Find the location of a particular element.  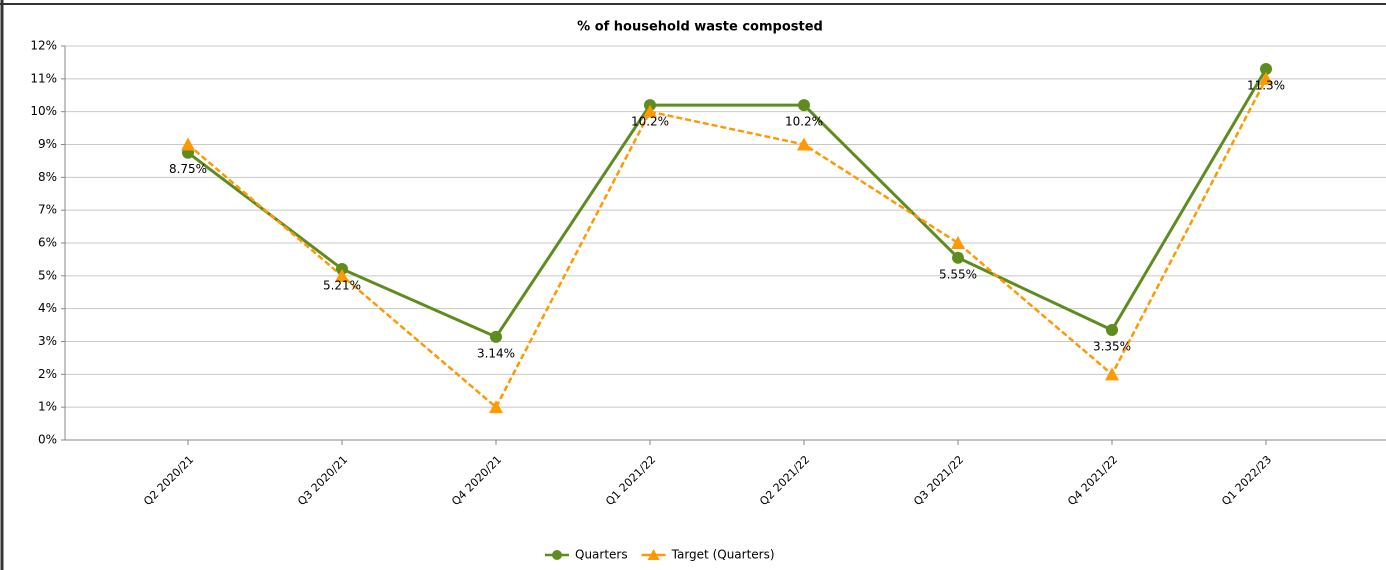

data-label: 3.35% is located at coordinates (1112, 347).